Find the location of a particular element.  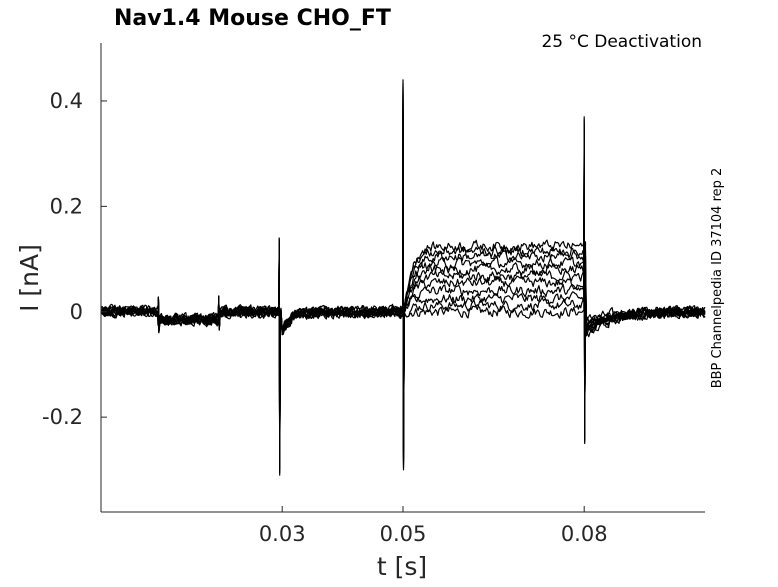

y-tick-label: 0.2 is located at coordinates (66, 206).